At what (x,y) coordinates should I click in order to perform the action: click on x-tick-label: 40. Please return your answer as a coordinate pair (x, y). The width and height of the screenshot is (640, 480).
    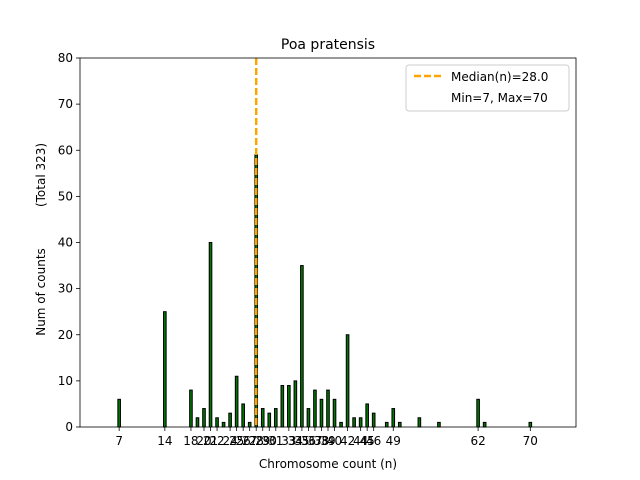
    Looking at the image, I should click on (334, 441).